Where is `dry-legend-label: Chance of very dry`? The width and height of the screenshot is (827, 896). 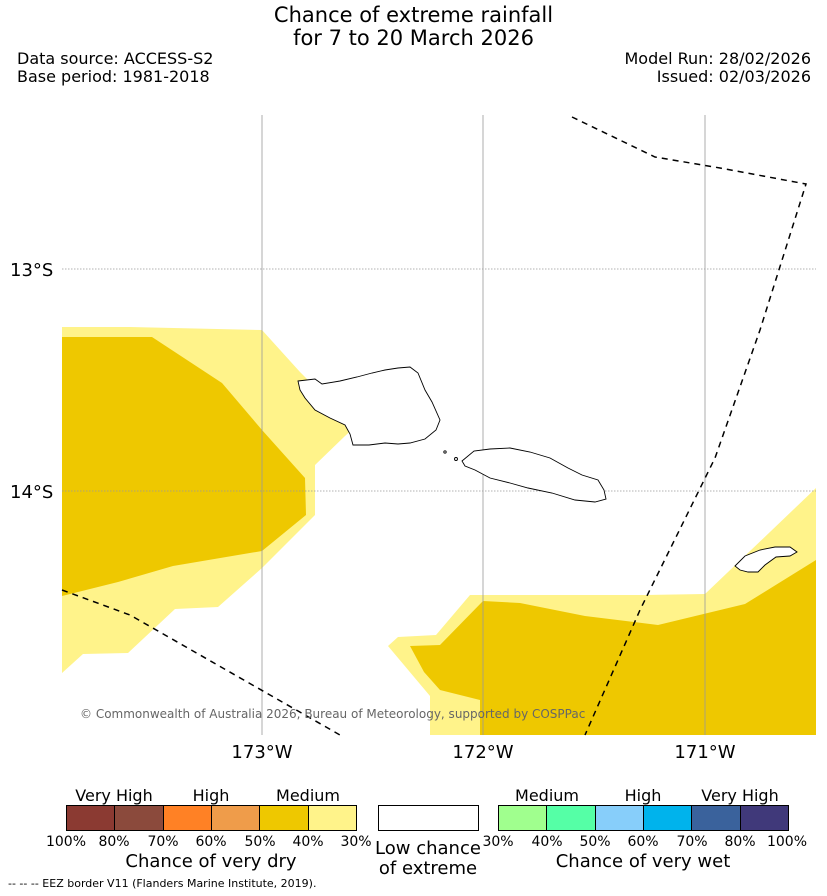
dry-legend-label: Chance of very dry is located at coordinates (211, 861).